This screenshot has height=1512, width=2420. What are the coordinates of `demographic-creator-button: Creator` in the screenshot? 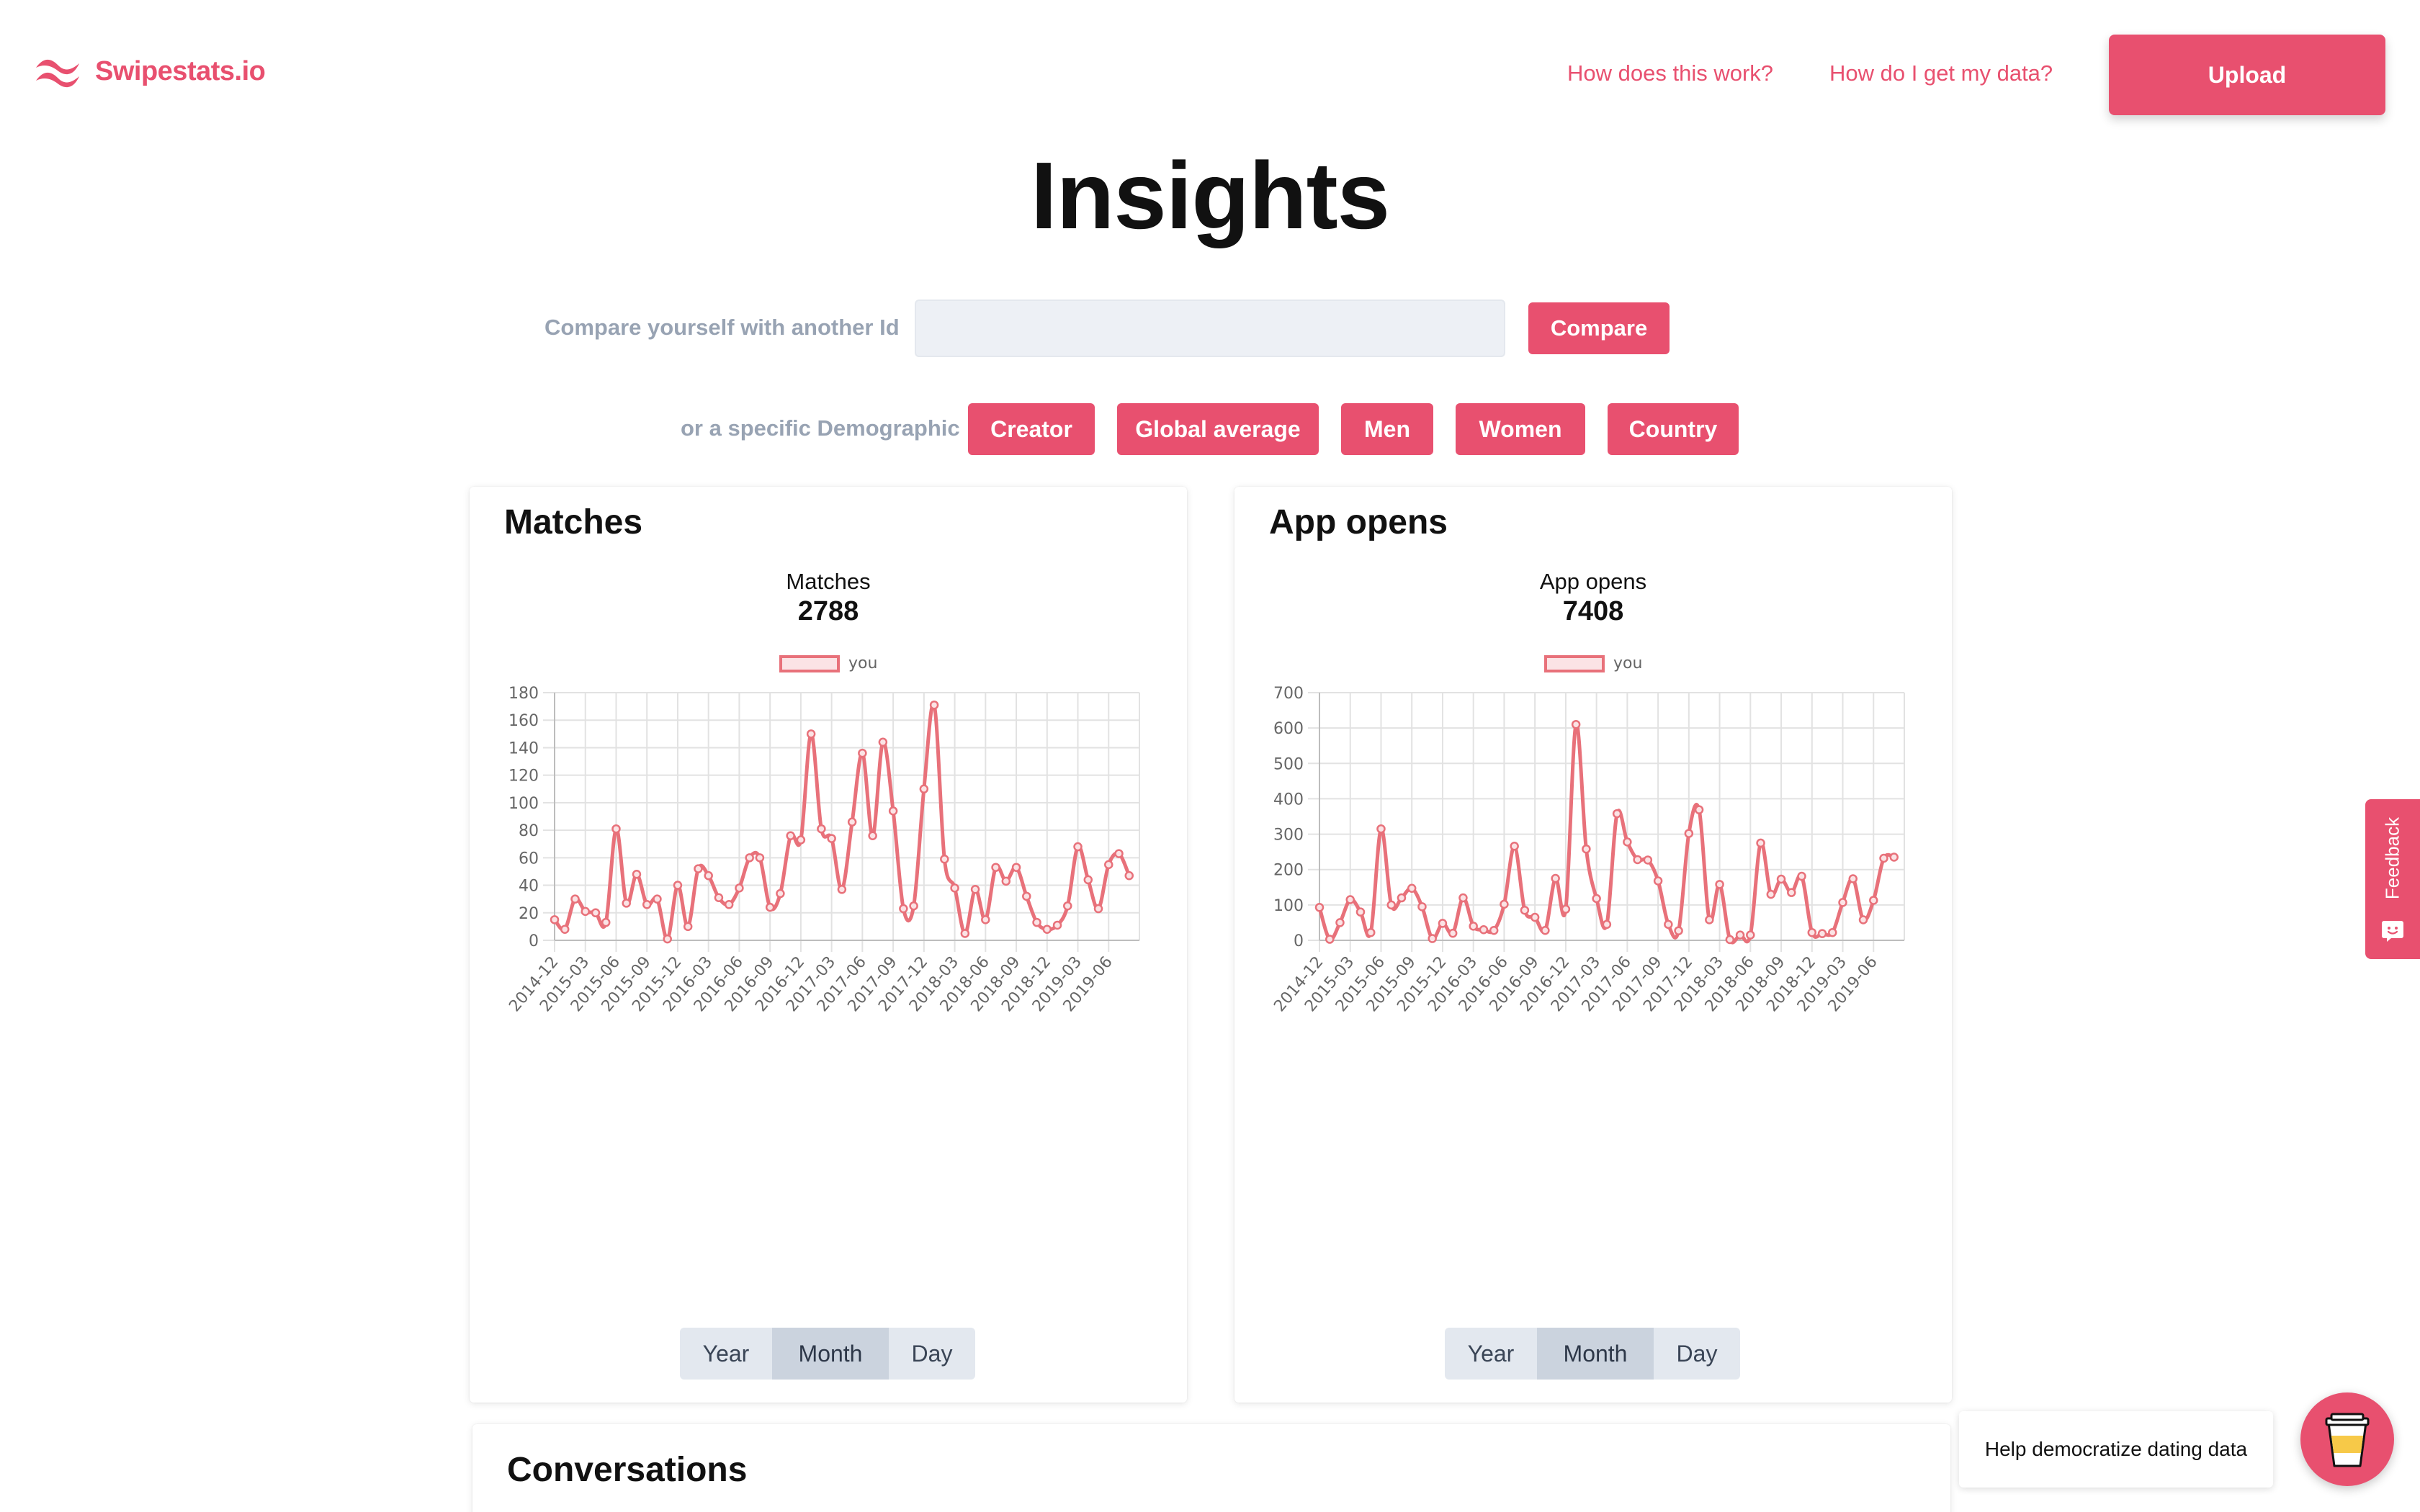 It's located at (1031, 429).